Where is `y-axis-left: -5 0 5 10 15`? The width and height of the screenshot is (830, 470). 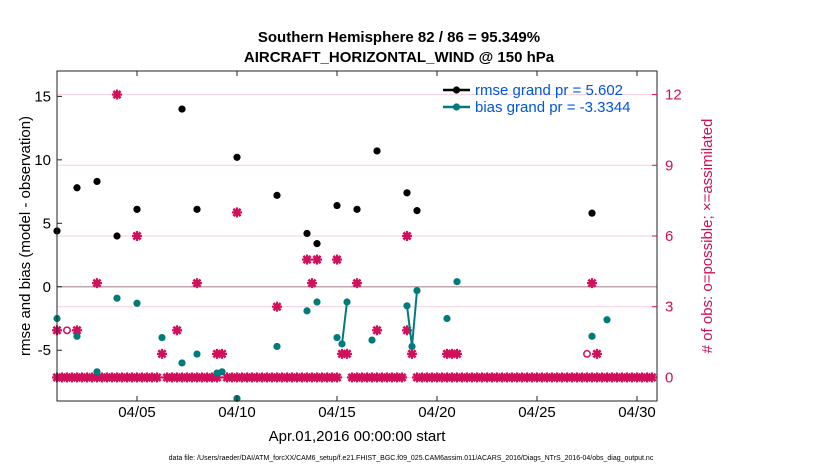 y-axis-left: -5 0 5 10 15 is located at coordinates (48, 223).